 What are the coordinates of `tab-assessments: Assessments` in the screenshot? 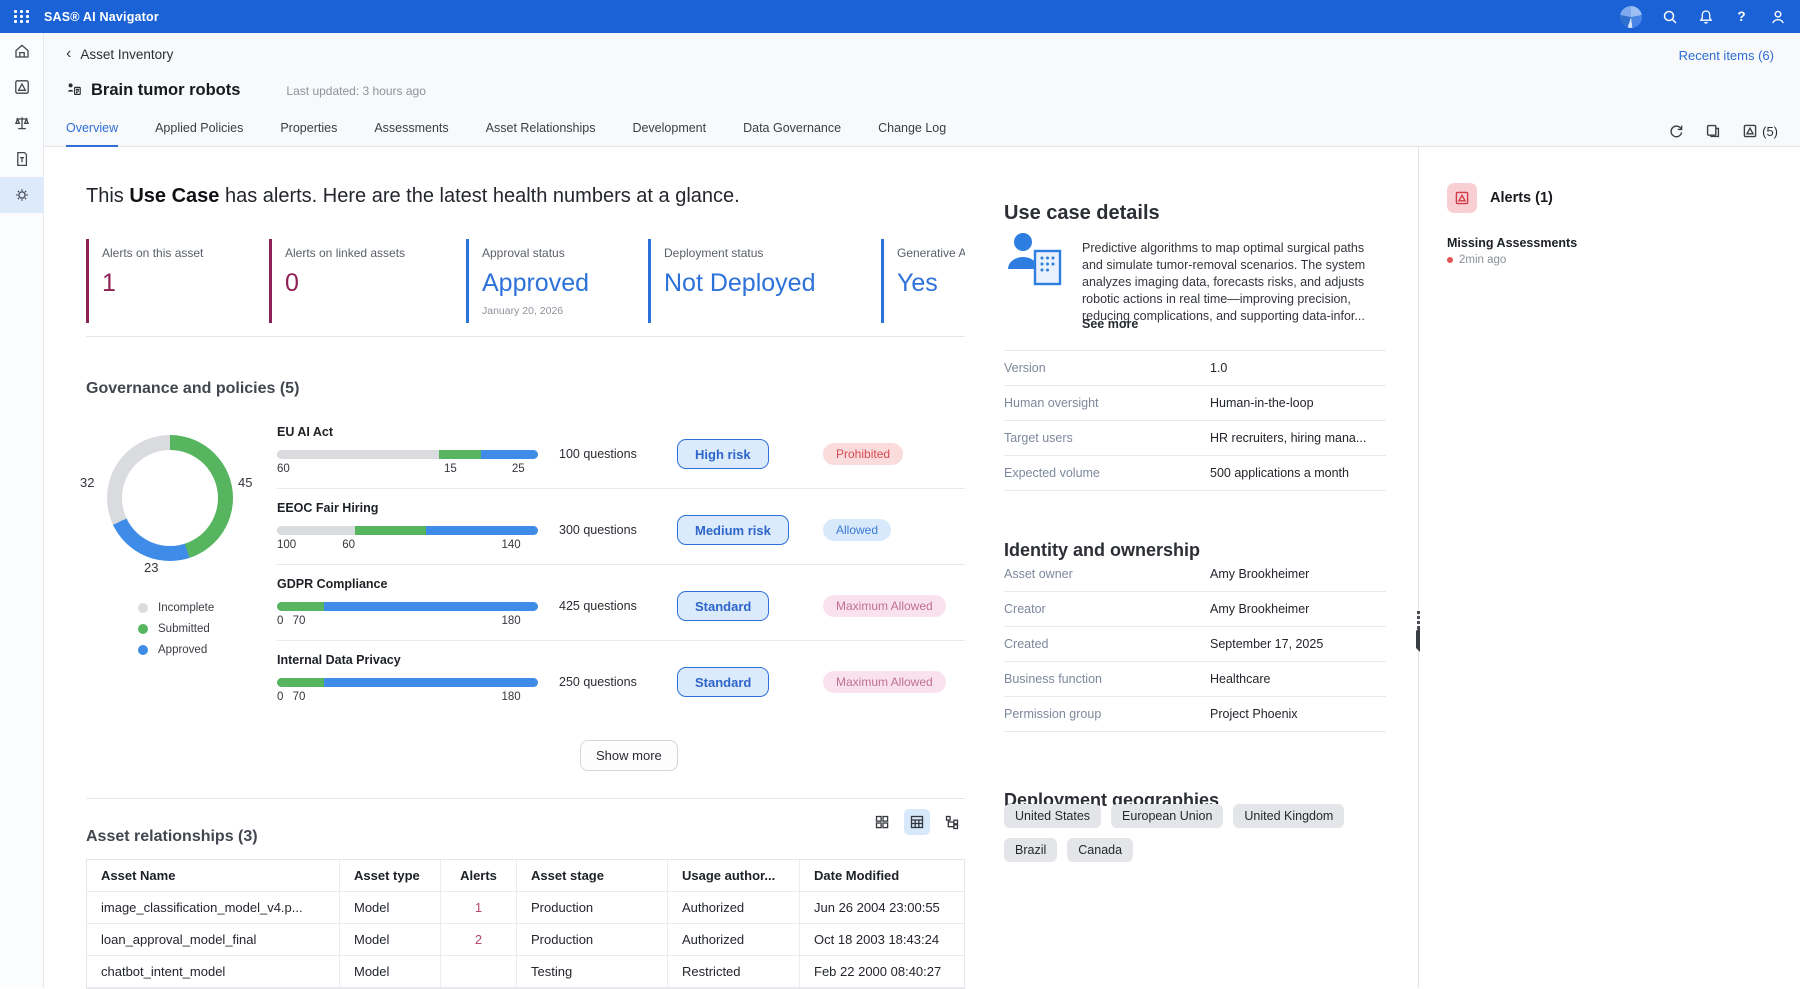 It's located at (411, 134).